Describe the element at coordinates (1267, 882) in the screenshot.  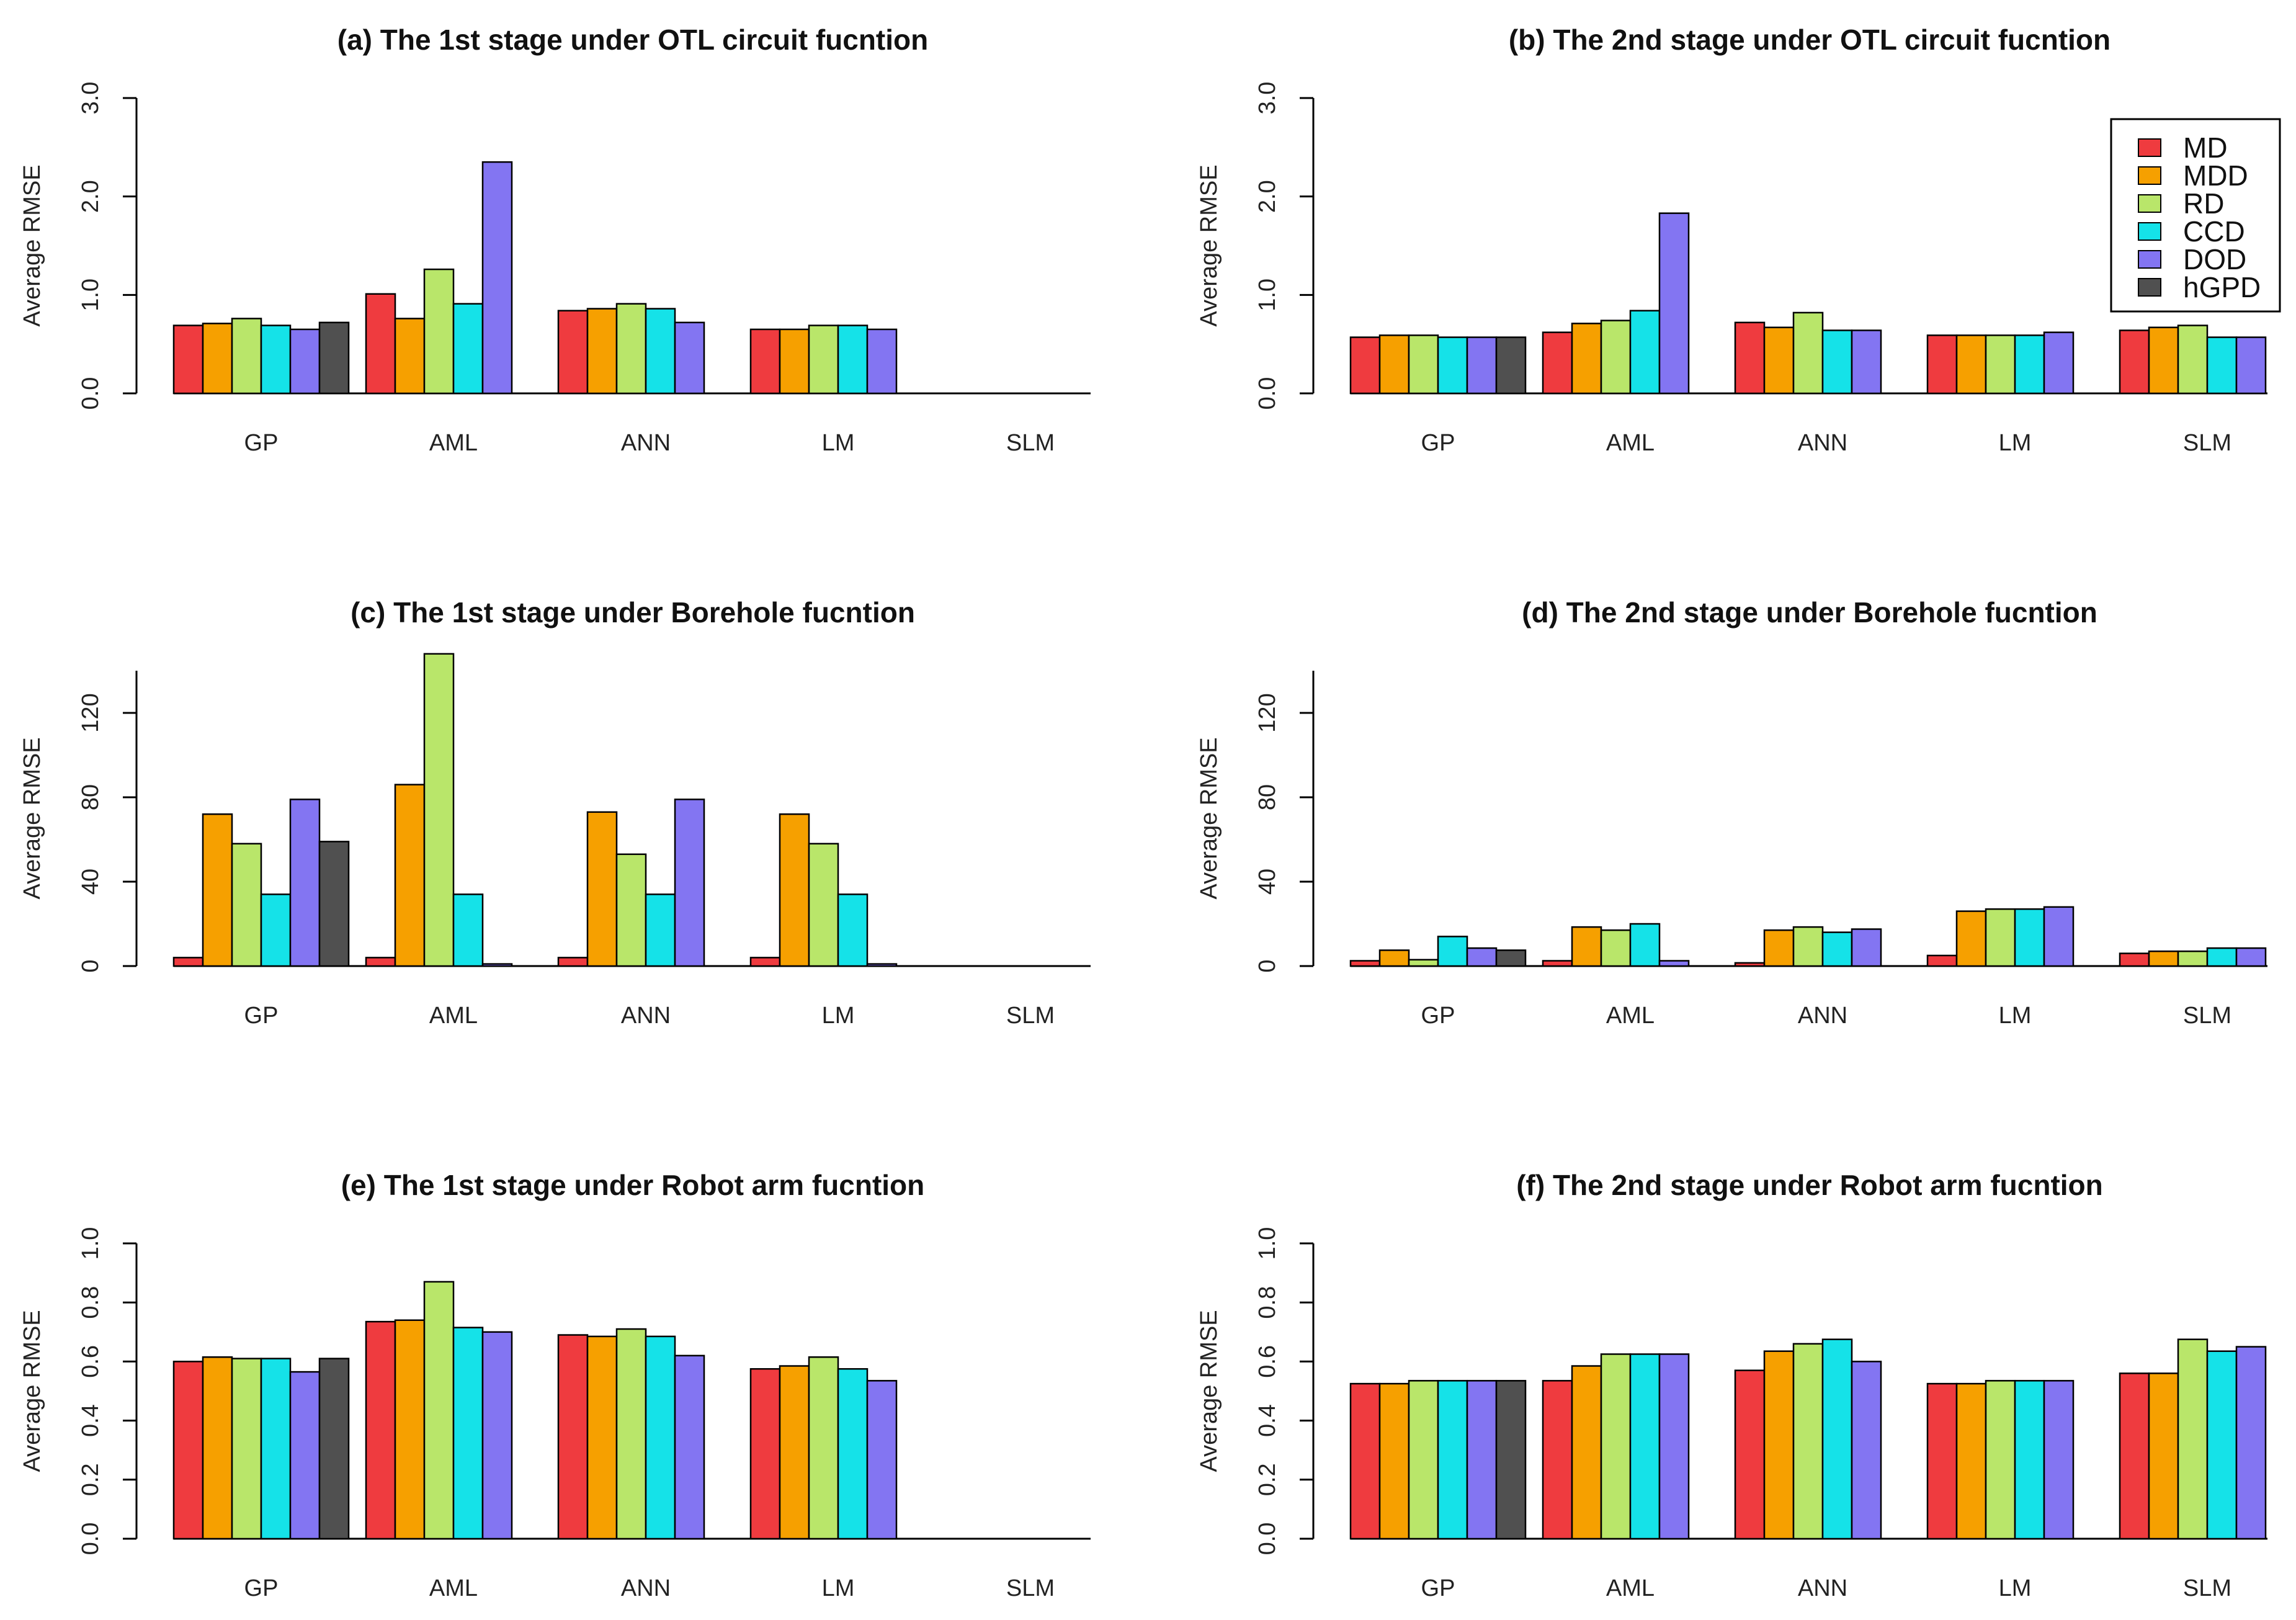
I see `y-tick-label: 40` at that location.